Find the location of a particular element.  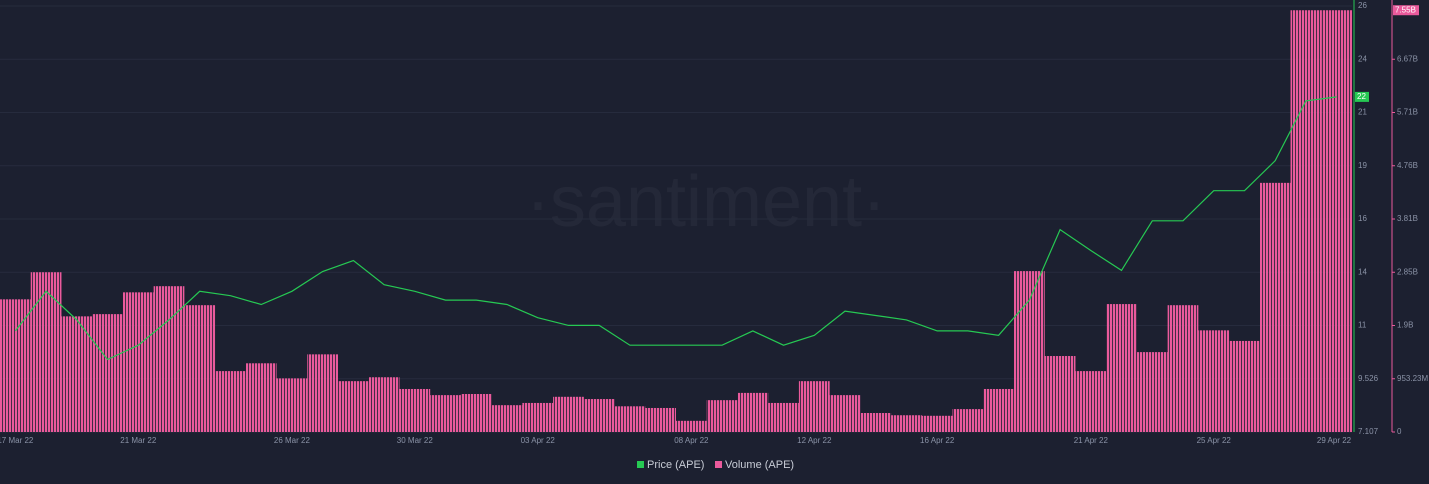

y-tick-label: 24 is located at coordinates (1362, 58).